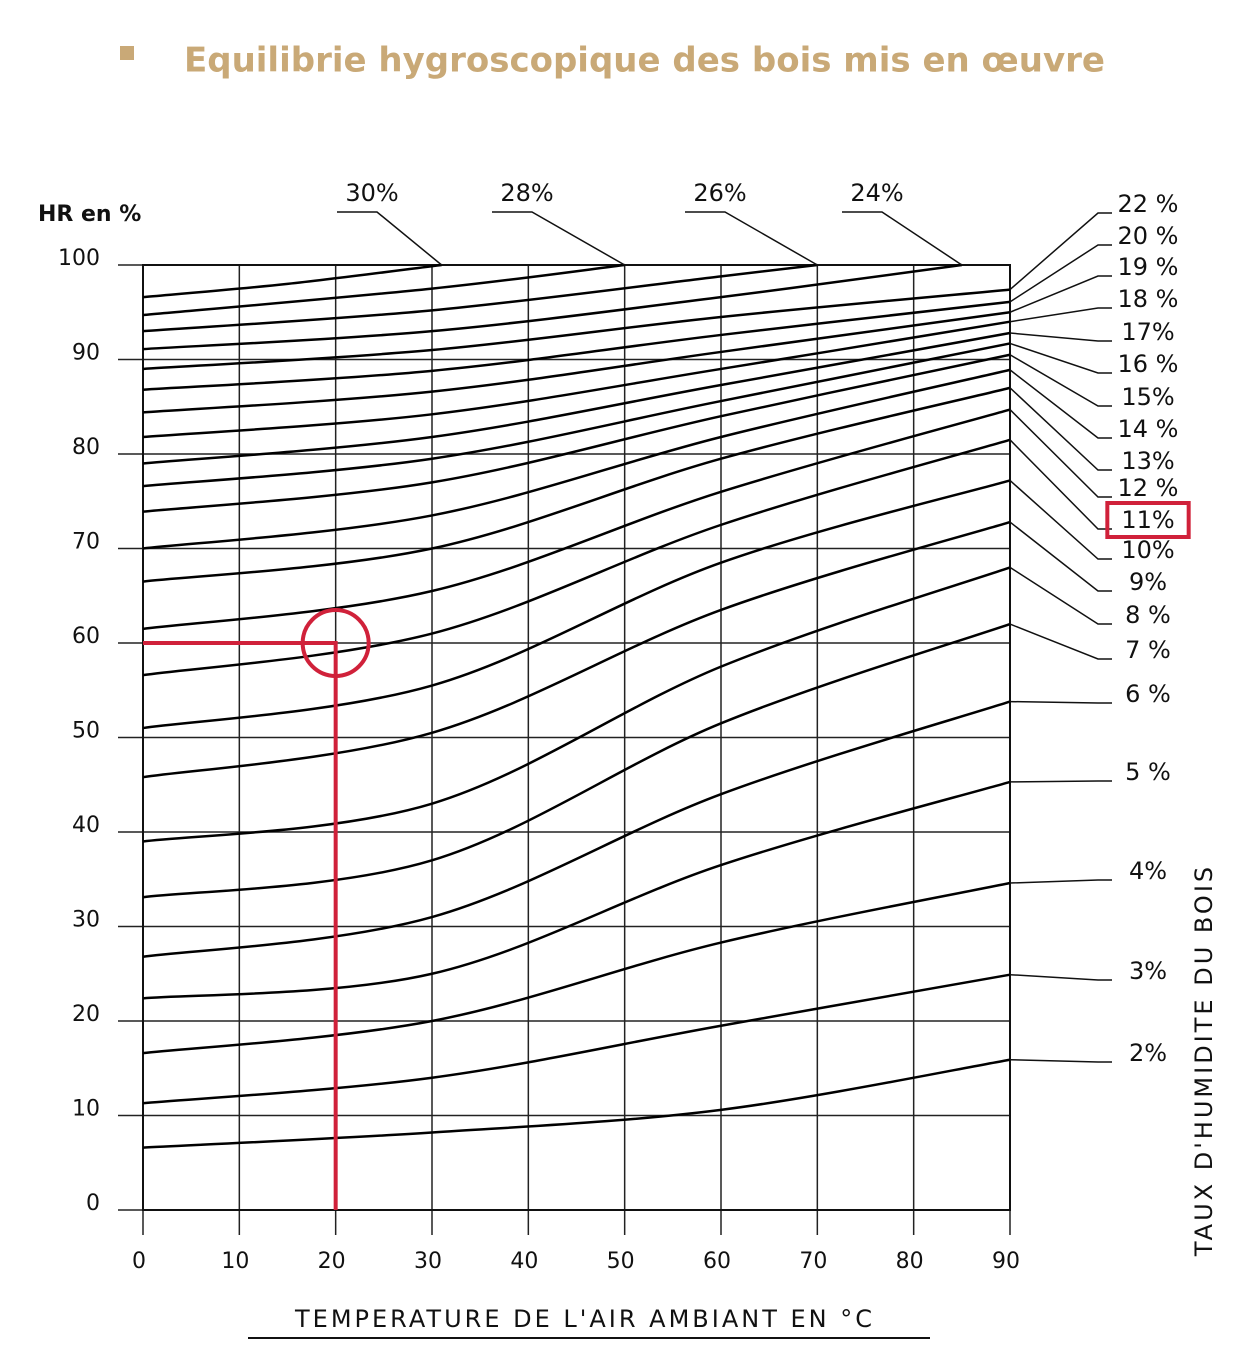 The width and height of the screenshot is (1240, 1354). Describe the element at coordinates (1147, 332) in the screenshot. I see `series-label: 17%` at that location.